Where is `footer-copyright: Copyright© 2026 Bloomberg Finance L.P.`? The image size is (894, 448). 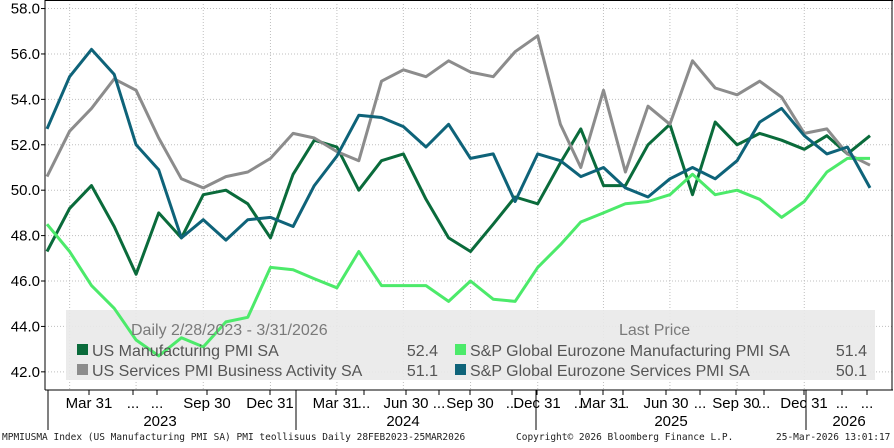
footer-copyright: Copyright© 2026 Bloomberg Finance L.P. is located at coordinates (625, 437).